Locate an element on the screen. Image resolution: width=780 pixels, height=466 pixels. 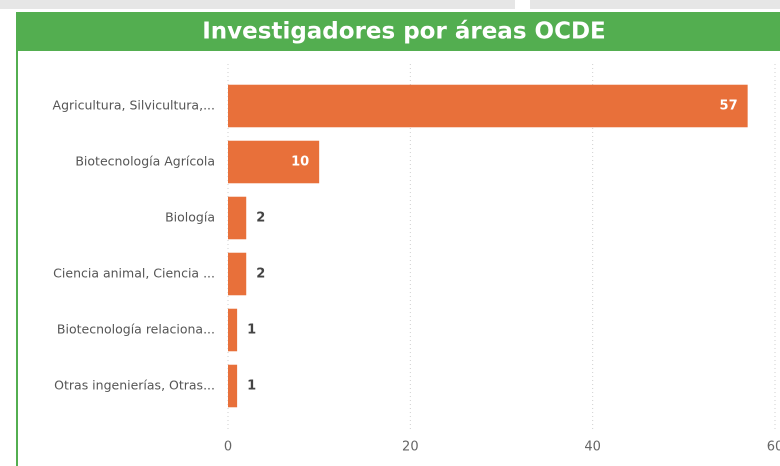
data-label: 10 is located at coordinates (300, 162).